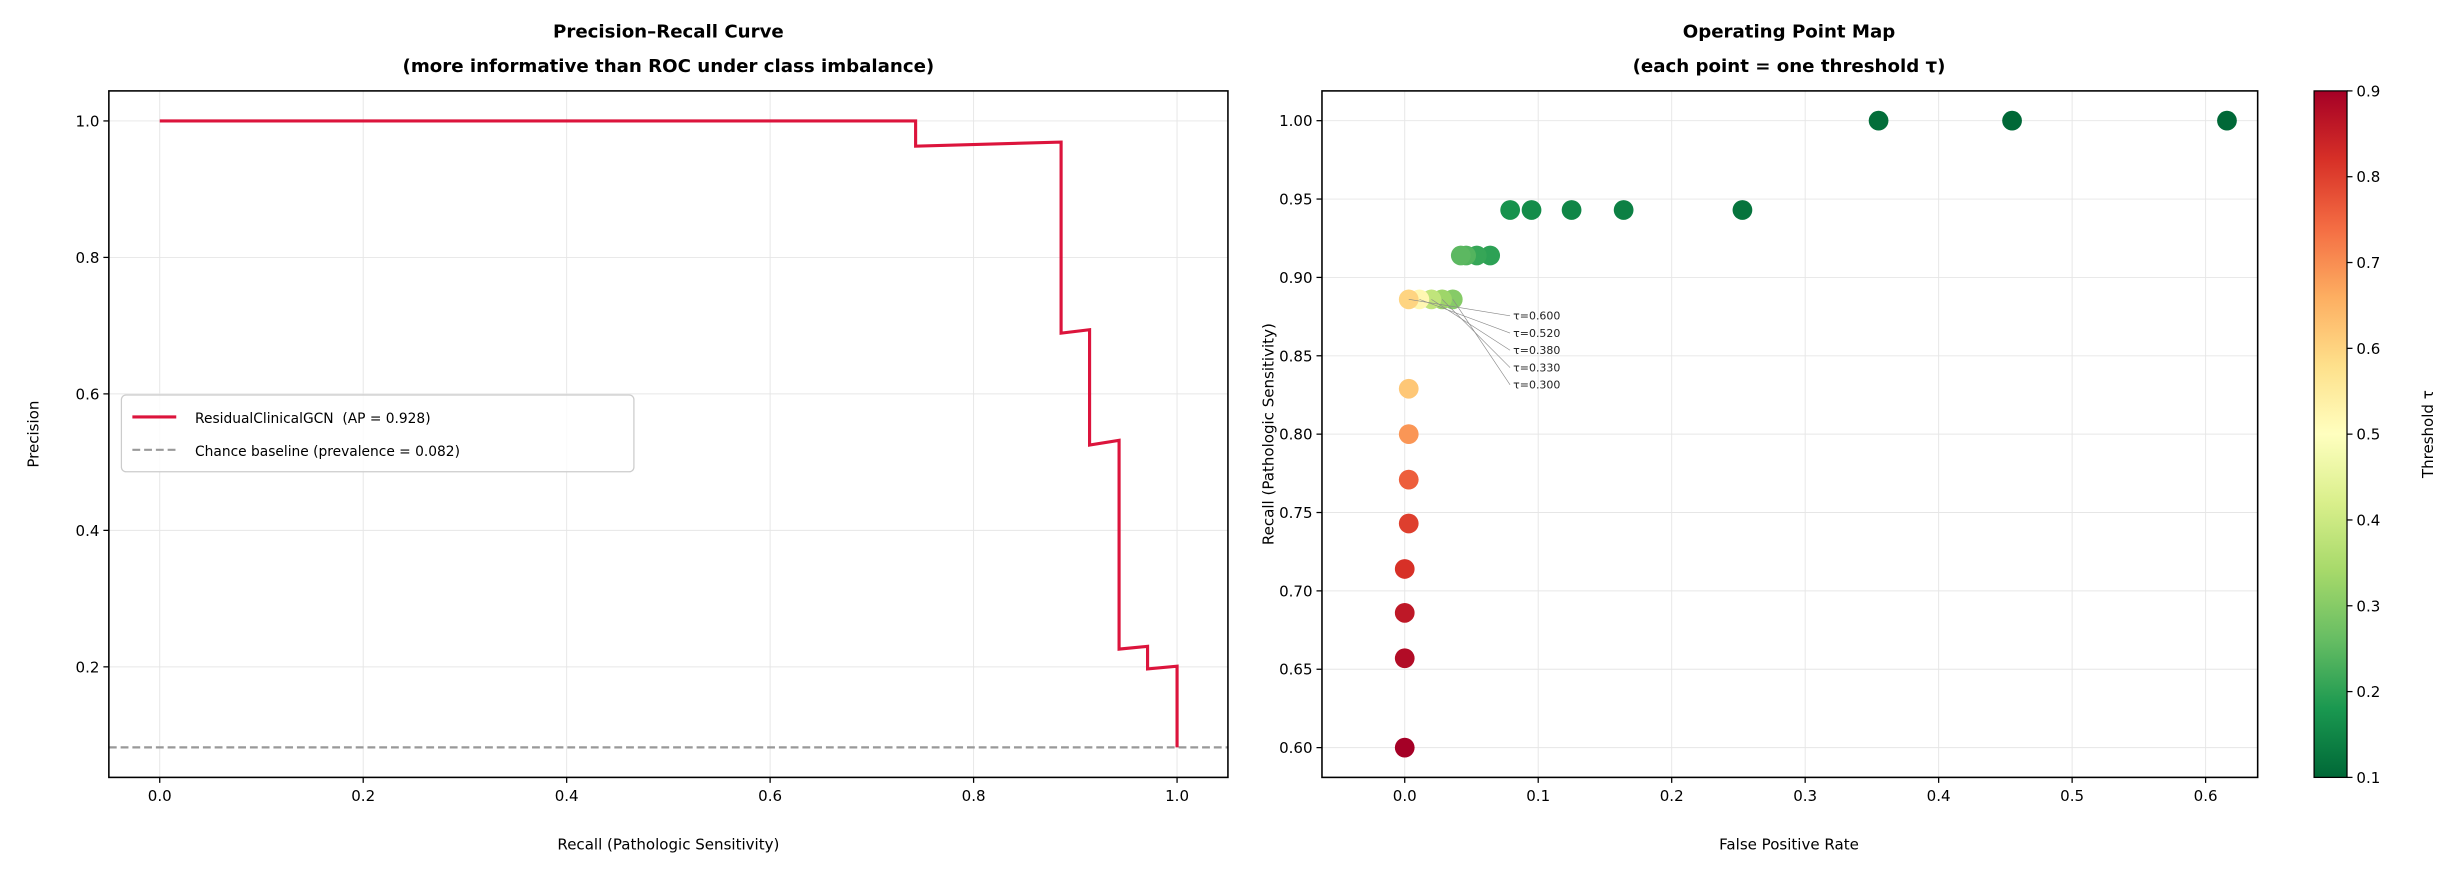  What do you see at coordinates (160, 796) in the screenshot?
I see `pr-x-tick-label: 0.0` at bounding box center [160, 796].